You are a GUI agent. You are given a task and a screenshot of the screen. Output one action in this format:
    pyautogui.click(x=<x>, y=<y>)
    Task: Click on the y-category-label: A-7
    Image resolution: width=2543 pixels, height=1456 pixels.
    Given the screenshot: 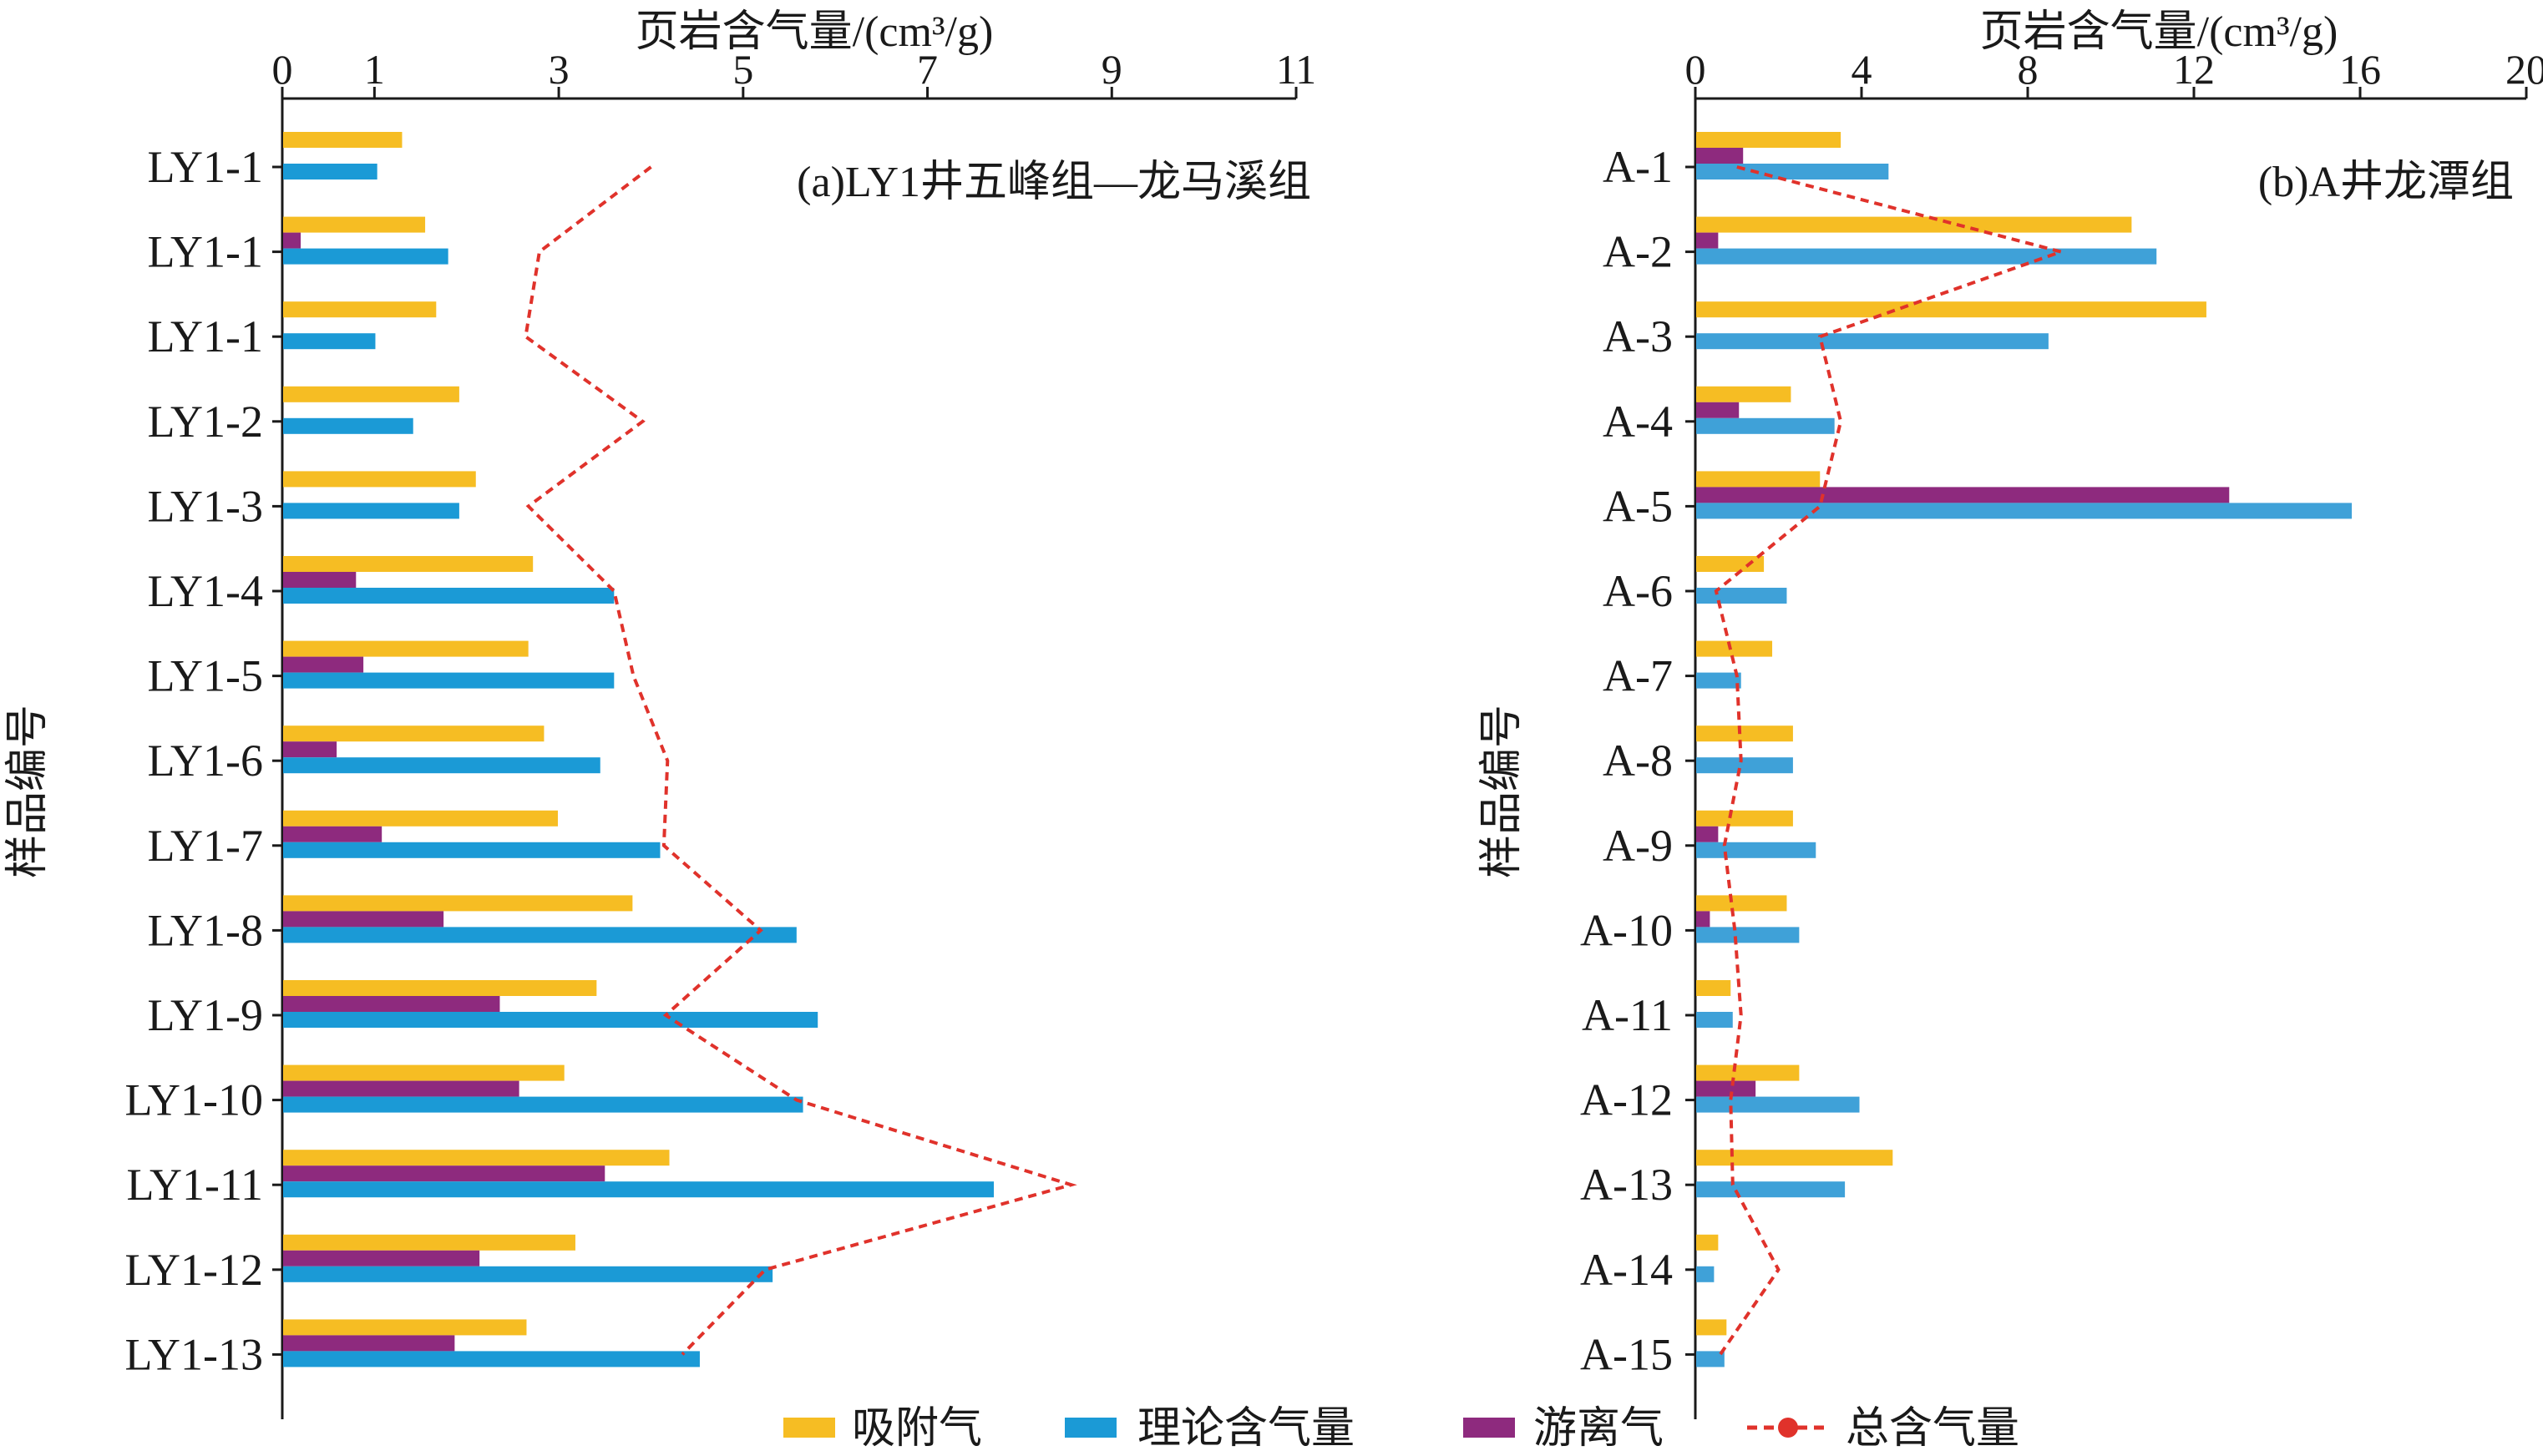 What is the action you would take?
    pyautogui.click(x=1638, y=676)
    